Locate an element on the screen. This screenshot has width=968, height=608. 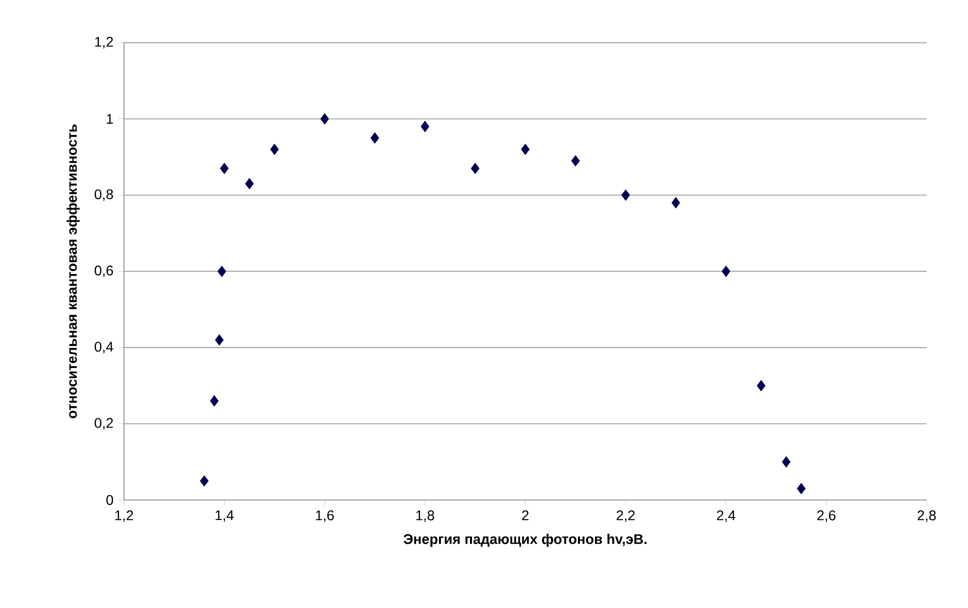
y-tick-label: 0 is located at coordinates (110, 500).